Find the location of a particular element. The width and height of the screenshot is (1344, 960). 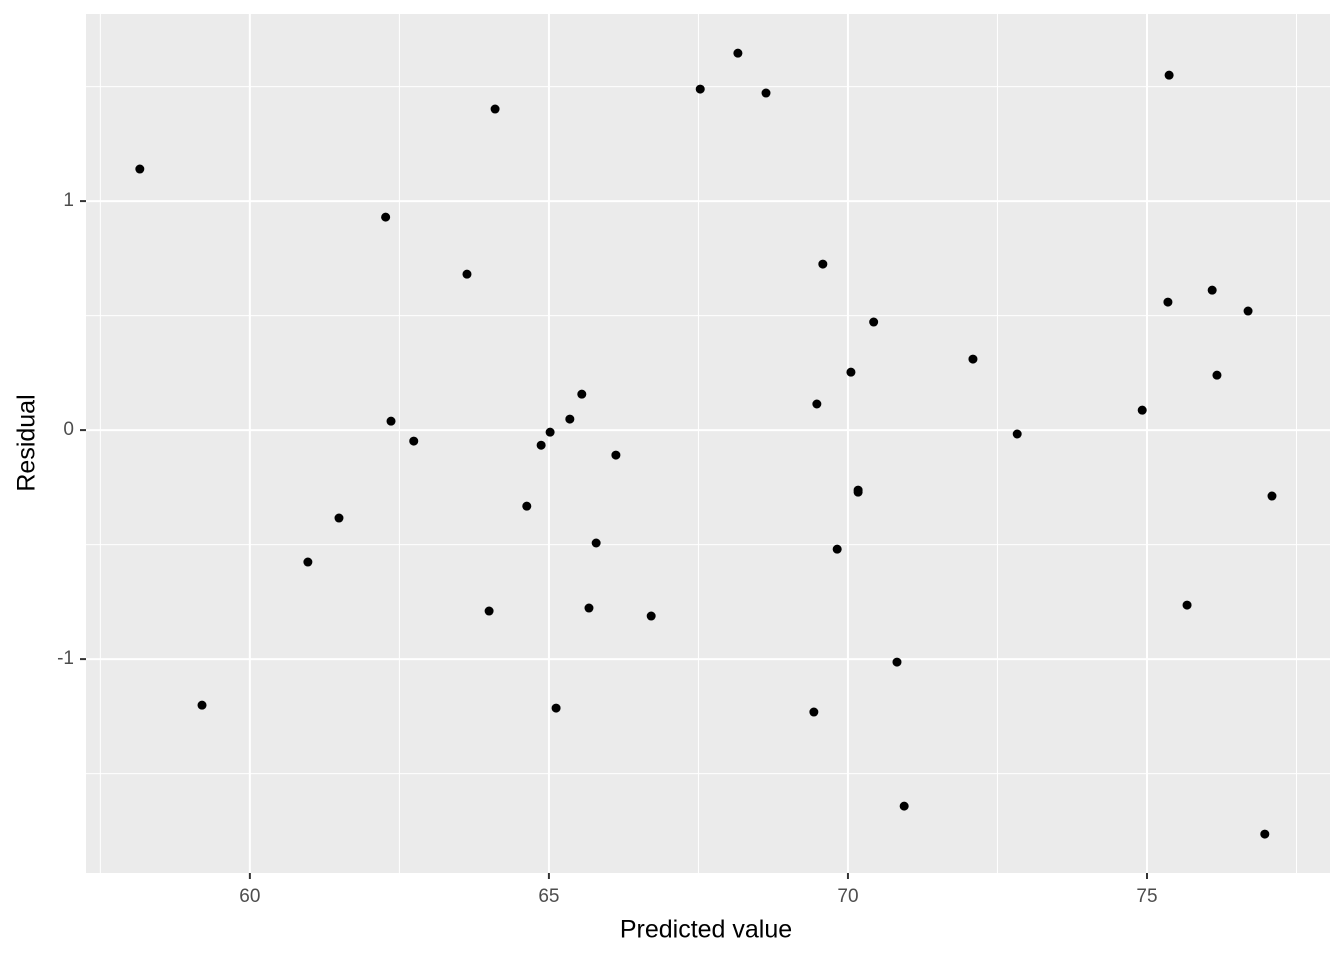

x-tick-label: 70 is located at coordinates (847, 896).